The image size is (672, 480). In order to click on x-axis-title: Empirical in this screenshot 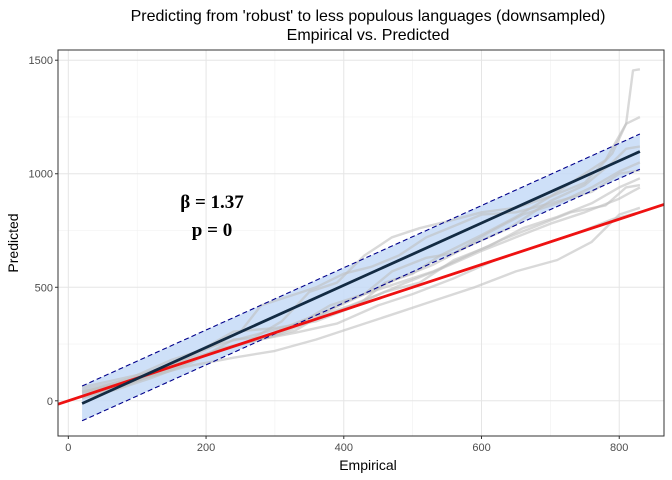, I will do `click(368, 465)`.